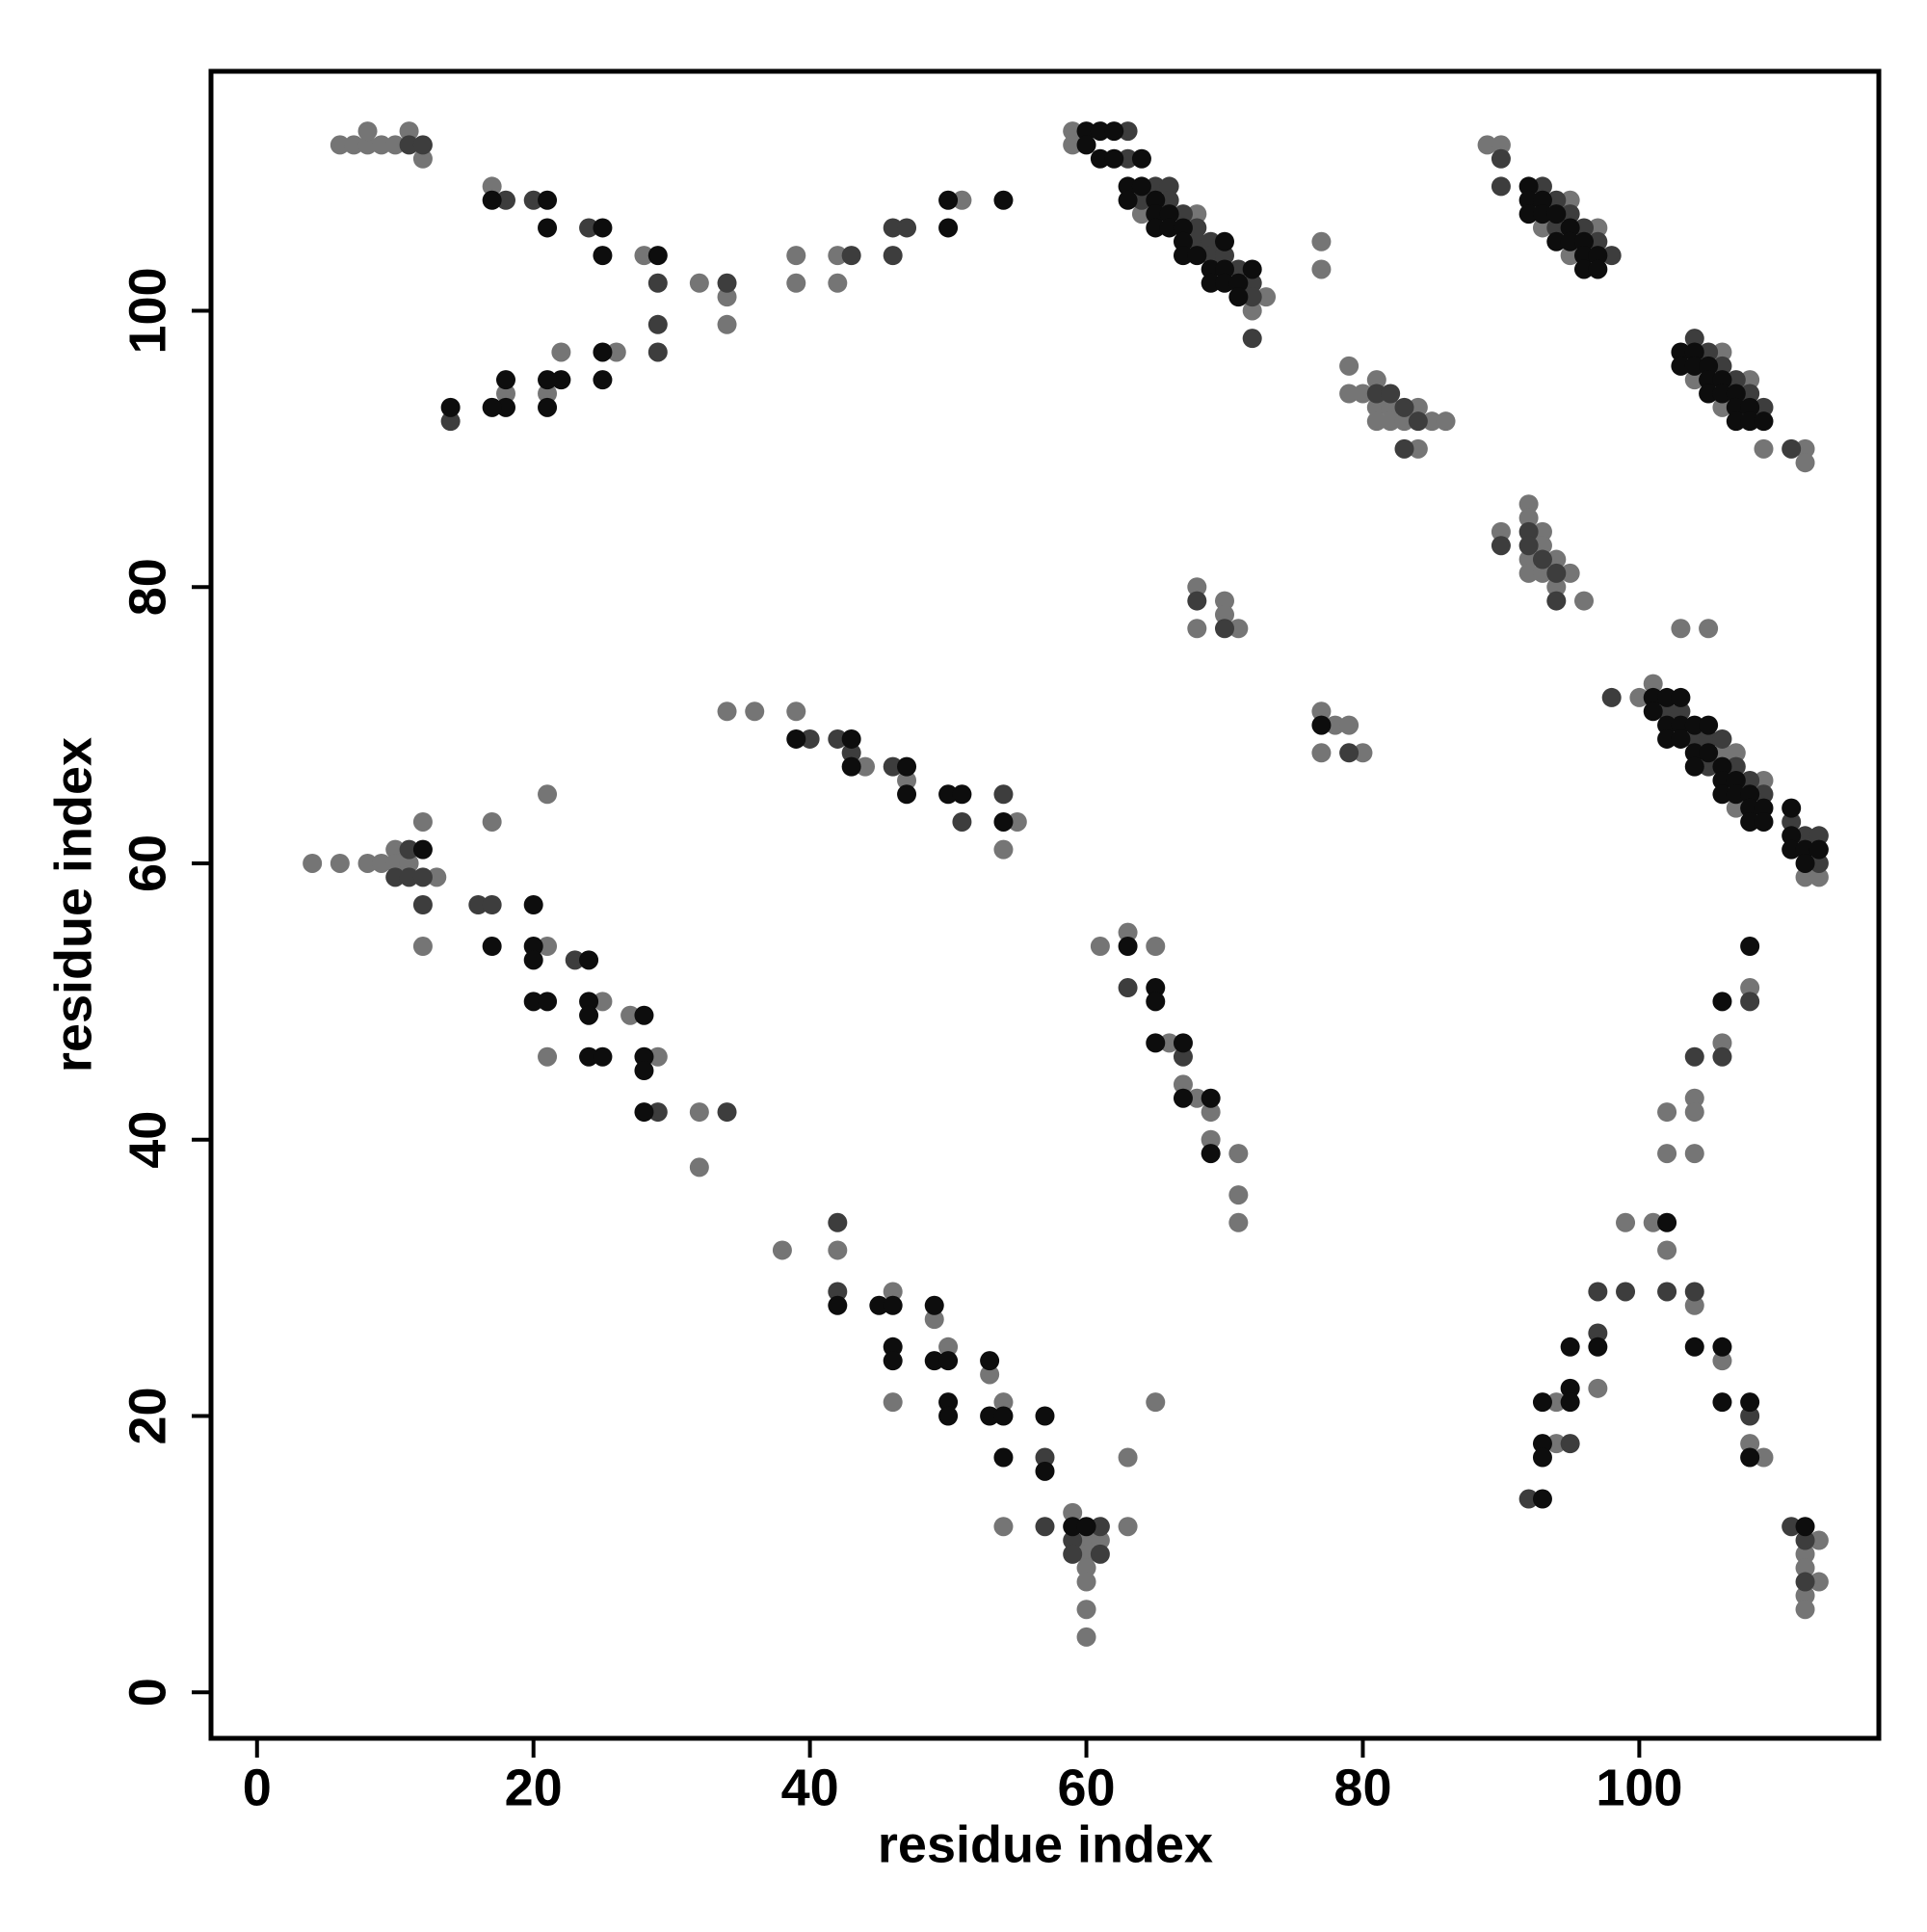 This screenshot has width=1927, height=1932. I want to click on x-tick-label: 20, so click(534, 1787).